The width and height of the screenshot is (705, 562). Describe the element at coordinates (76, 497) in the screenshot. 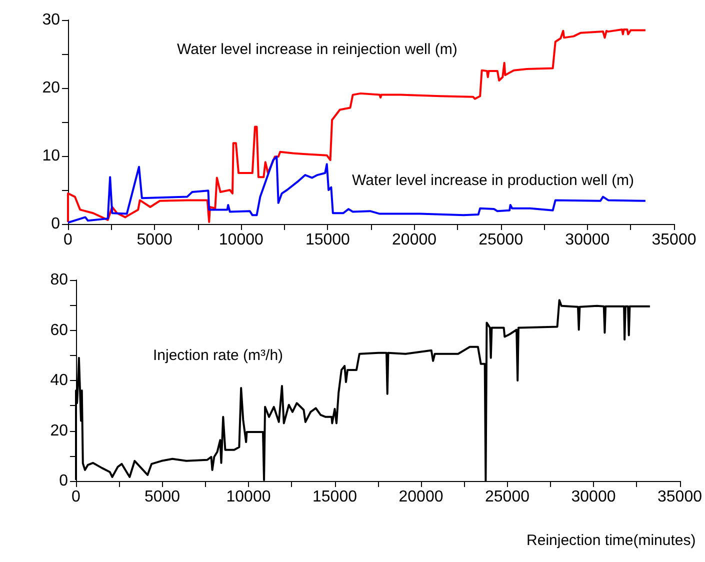

I see `x-tick-label: 0` at that location.